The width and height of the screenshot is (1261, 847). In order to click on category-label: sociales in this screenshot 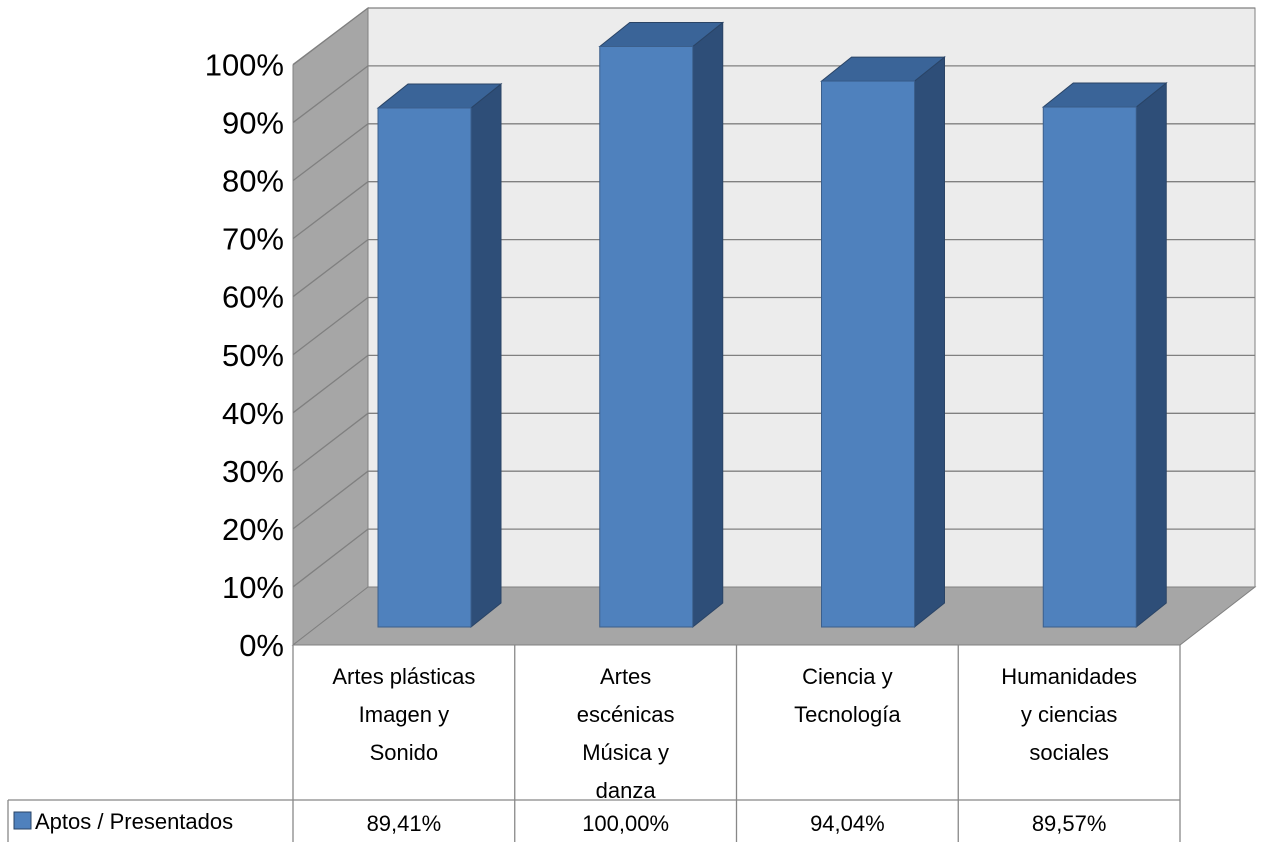, I will do `click(1068, 752)`.